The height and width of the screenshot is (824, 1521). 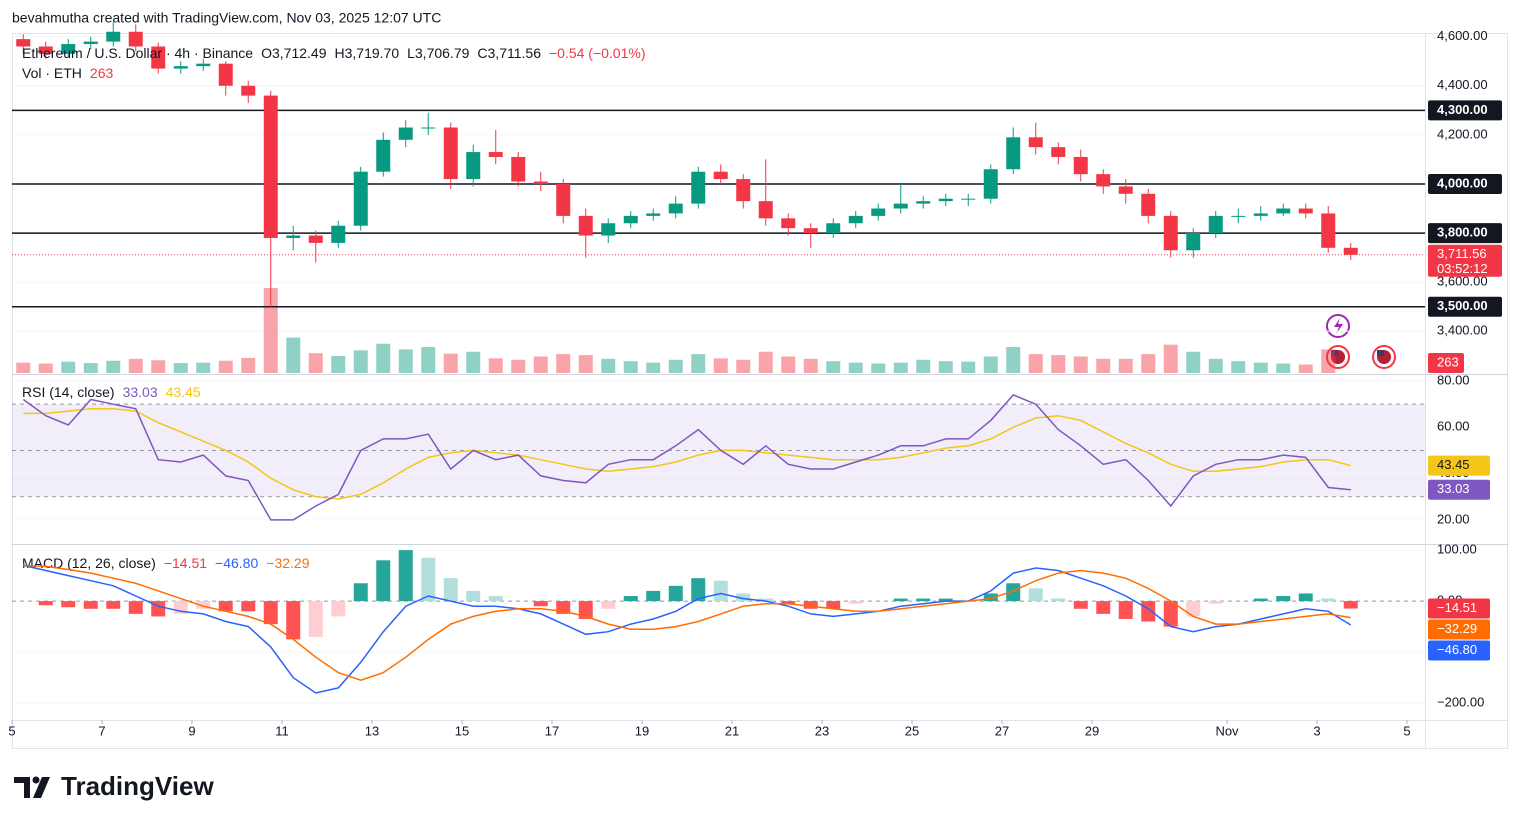 What do you see at coordinates (1462, 232) in the screenshot?
I see `level-label: 3,800.00` at bounding box center [1462, 232].